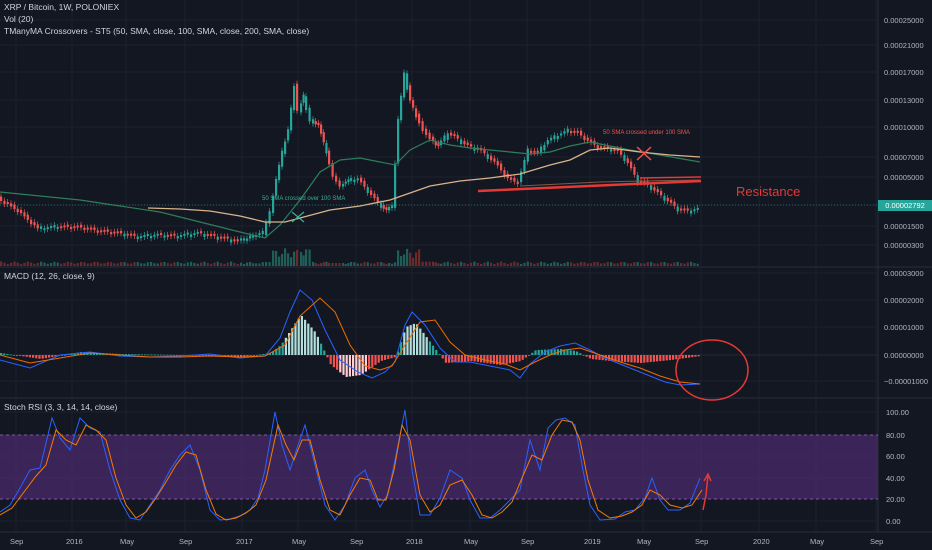 This screenshot has width=932, height=550. Describe the element at coordinates (904, 127) in the screenshot. I see `price-tick: 0.00010000` at that location.